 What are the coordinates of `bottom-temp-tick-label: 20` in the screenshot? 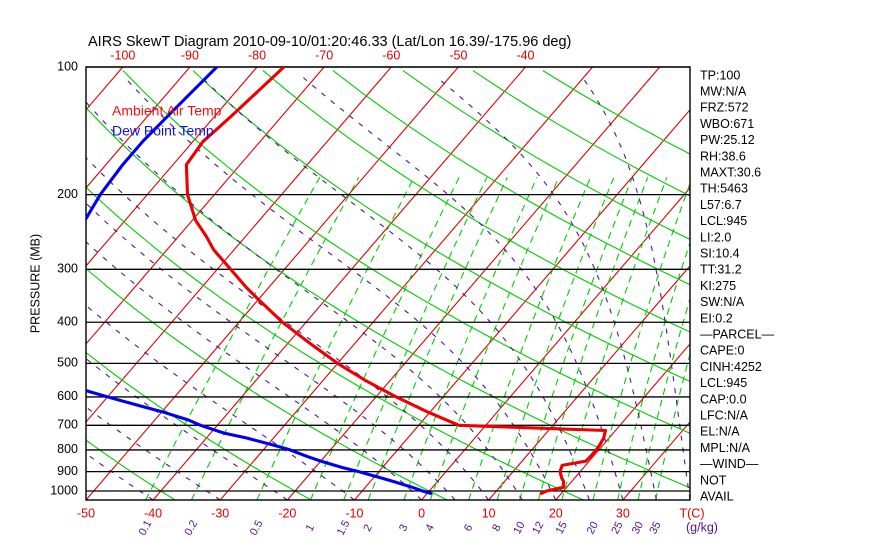 It's located at (556, 513).